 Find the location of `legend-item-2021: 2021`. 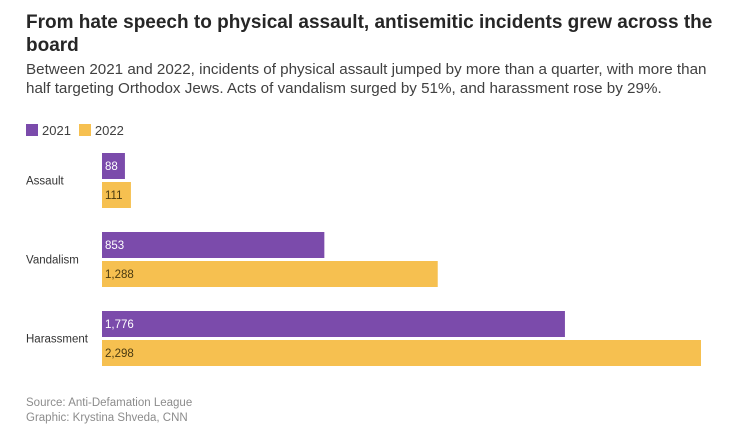

legend-item-2021: 2021 is located at coordinates (48, 130).